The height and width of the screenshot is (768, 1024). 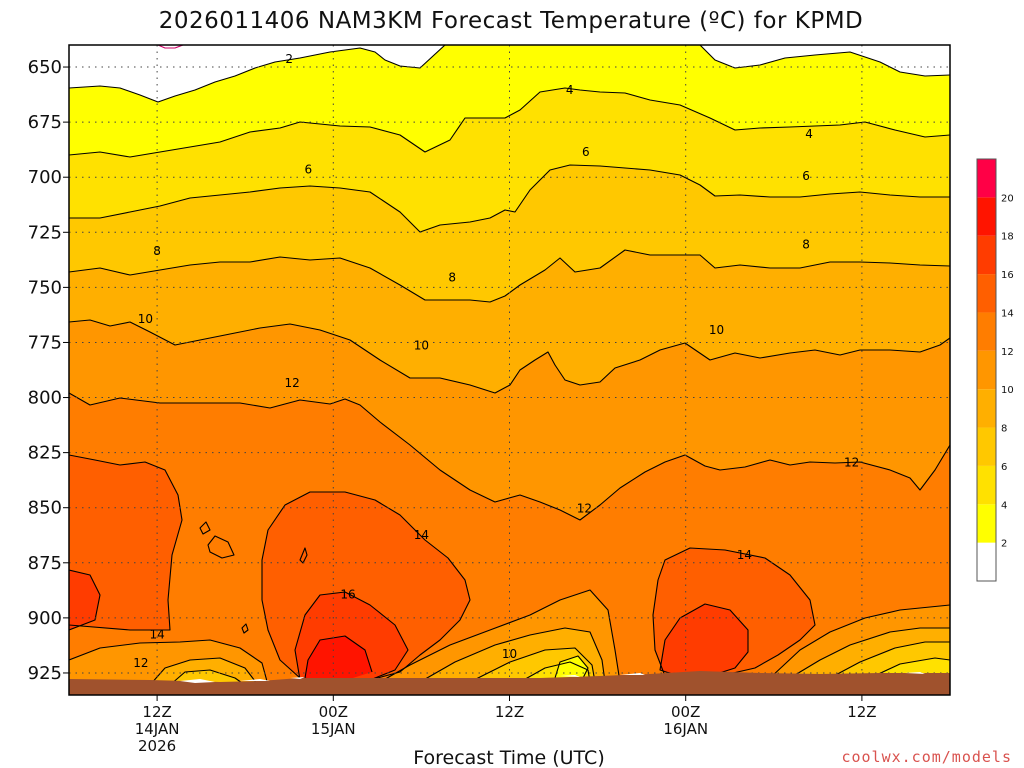 I want to click on isotherm-label: 16, so click(x=347, y=595).